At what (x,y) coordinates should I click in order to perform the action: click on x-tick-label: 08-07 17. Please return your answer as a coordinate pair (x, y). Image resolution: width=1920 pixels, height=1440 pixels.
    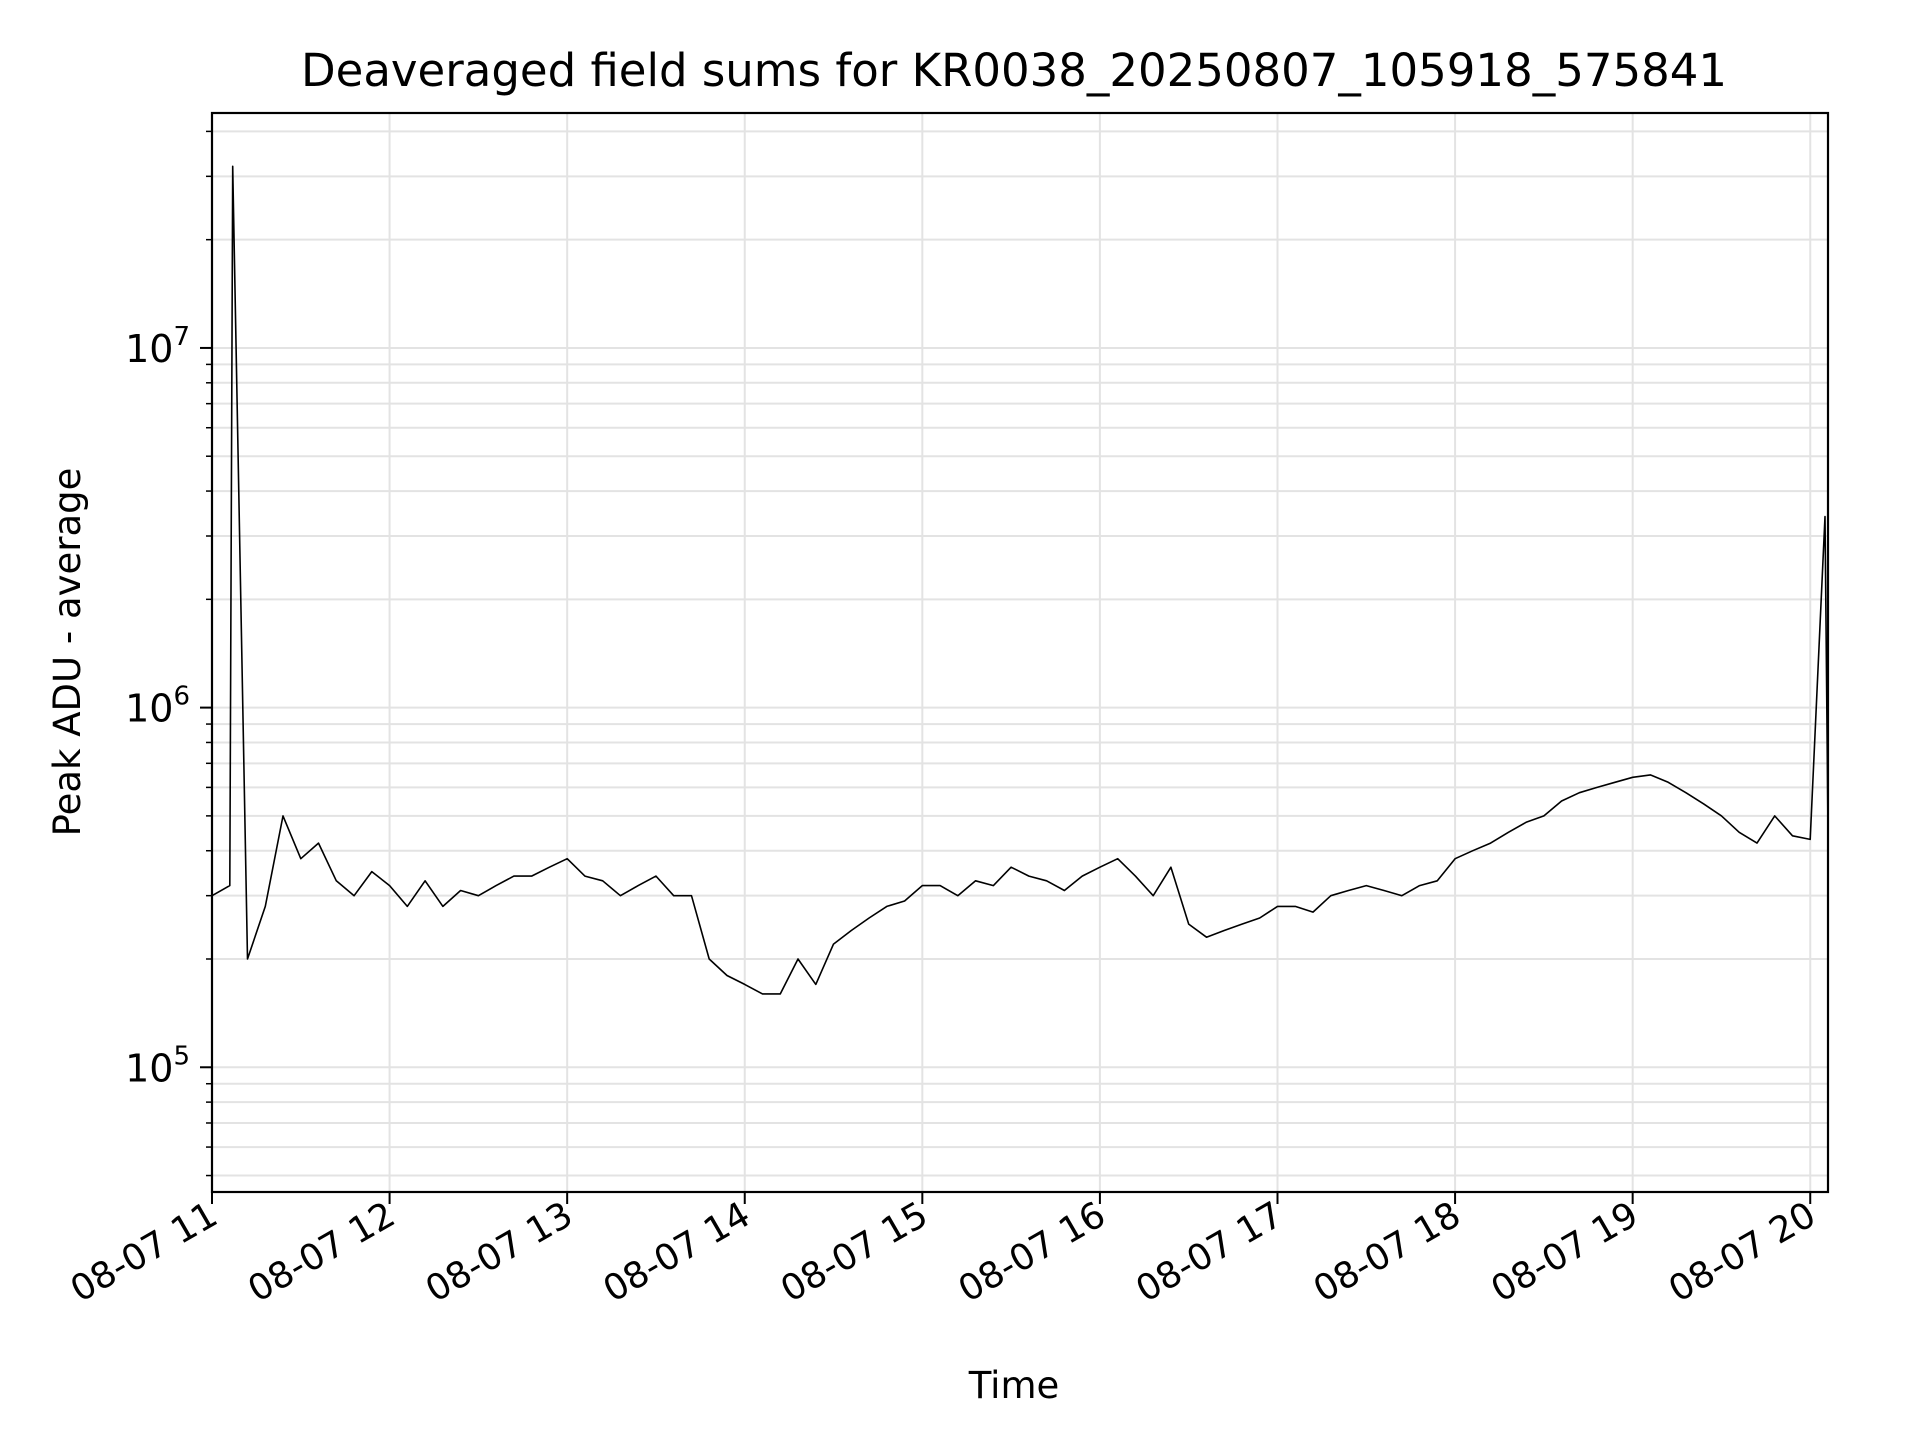
    Looking at the image, I should click on (1209, 1252).